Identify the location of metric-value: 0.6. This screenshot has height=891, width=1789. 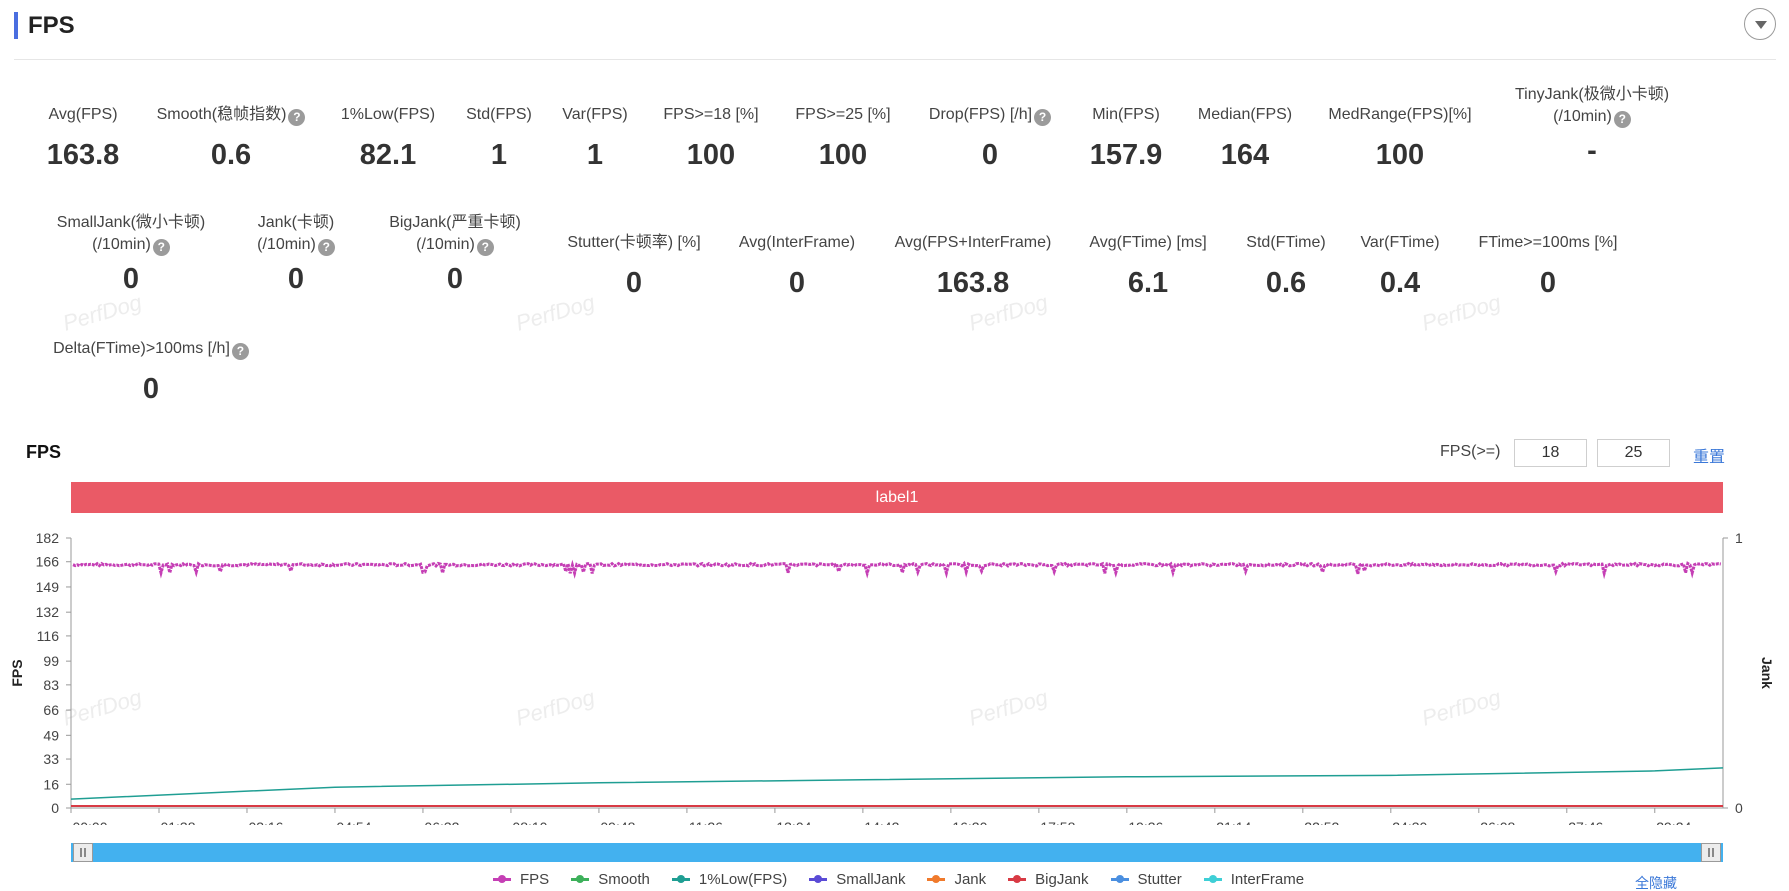
(231, 155).